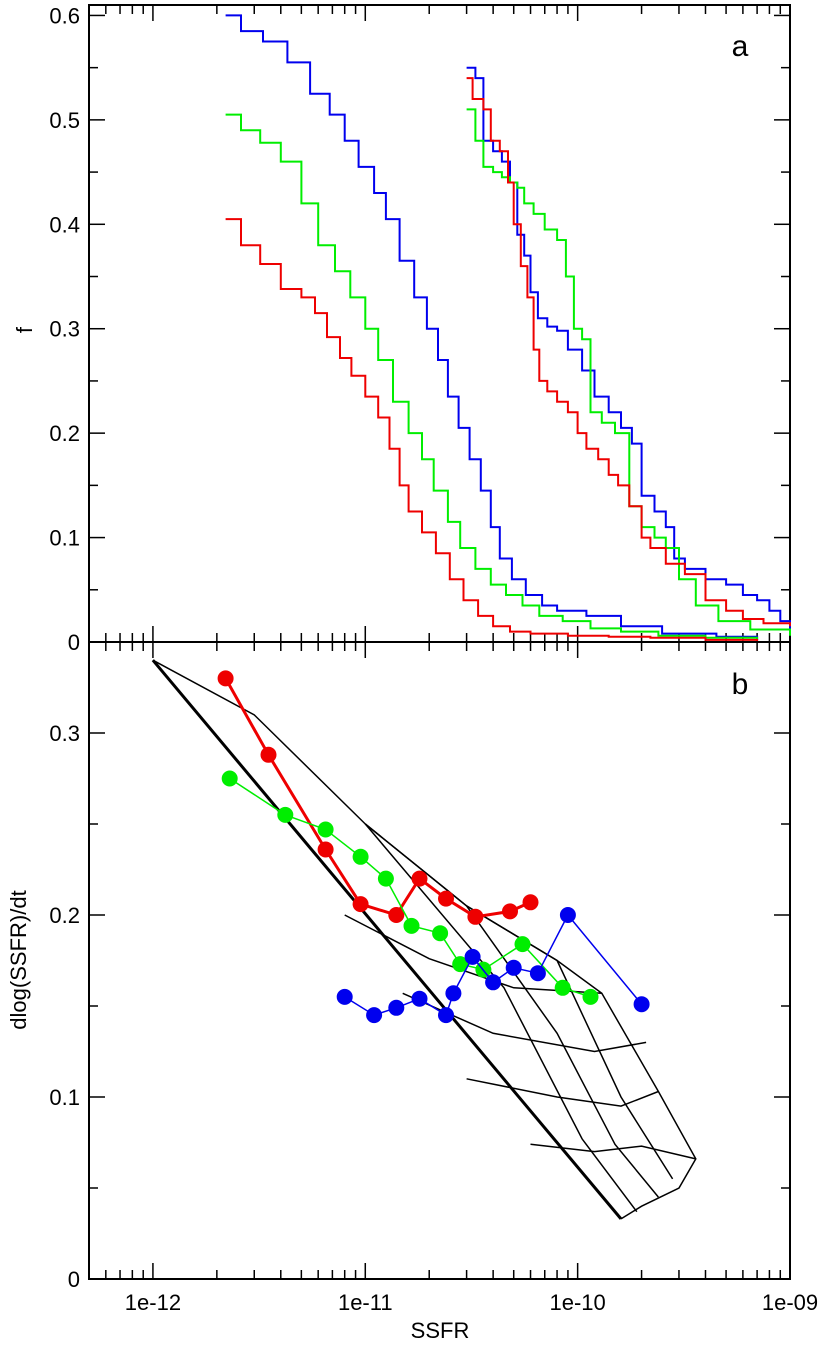 The image size is (830, 1346). Describe the element at coordinates (64, 915) in the screenshot. I see `panel-b-ytick-label: 0.2` at that location.